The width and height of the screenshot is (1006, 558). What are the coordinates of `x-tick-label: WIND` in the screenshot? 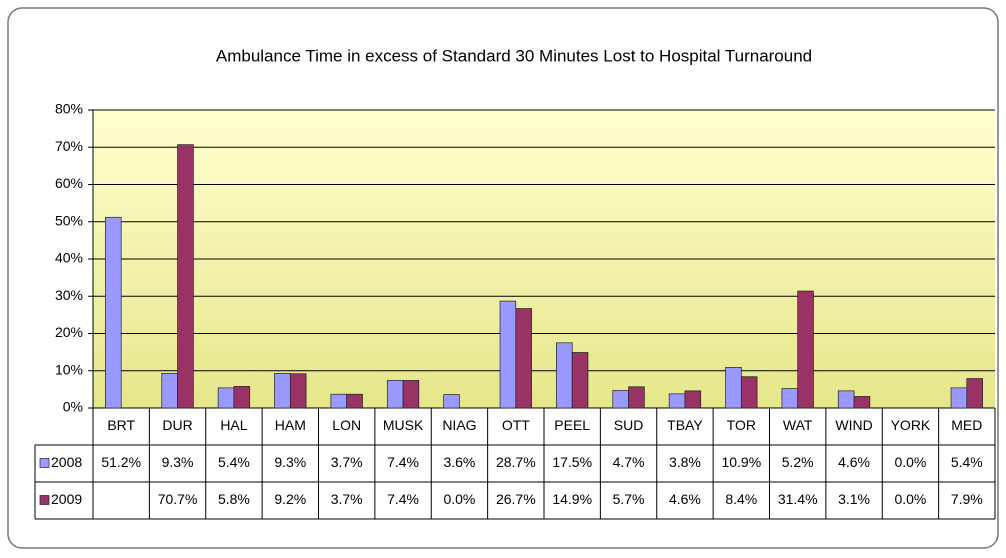 It's located at (853, 425).